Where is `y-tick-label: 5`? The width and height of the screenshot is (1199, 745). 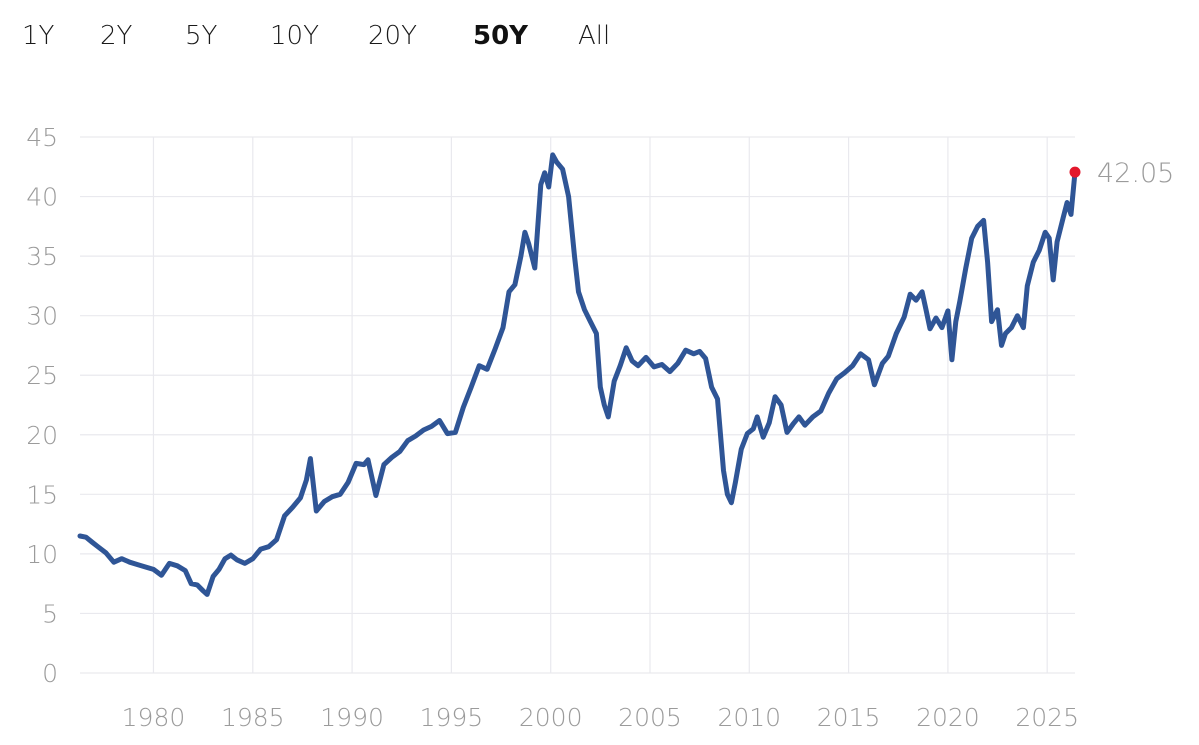
y-tick-label: 5 is located at coordinates (50, 613).